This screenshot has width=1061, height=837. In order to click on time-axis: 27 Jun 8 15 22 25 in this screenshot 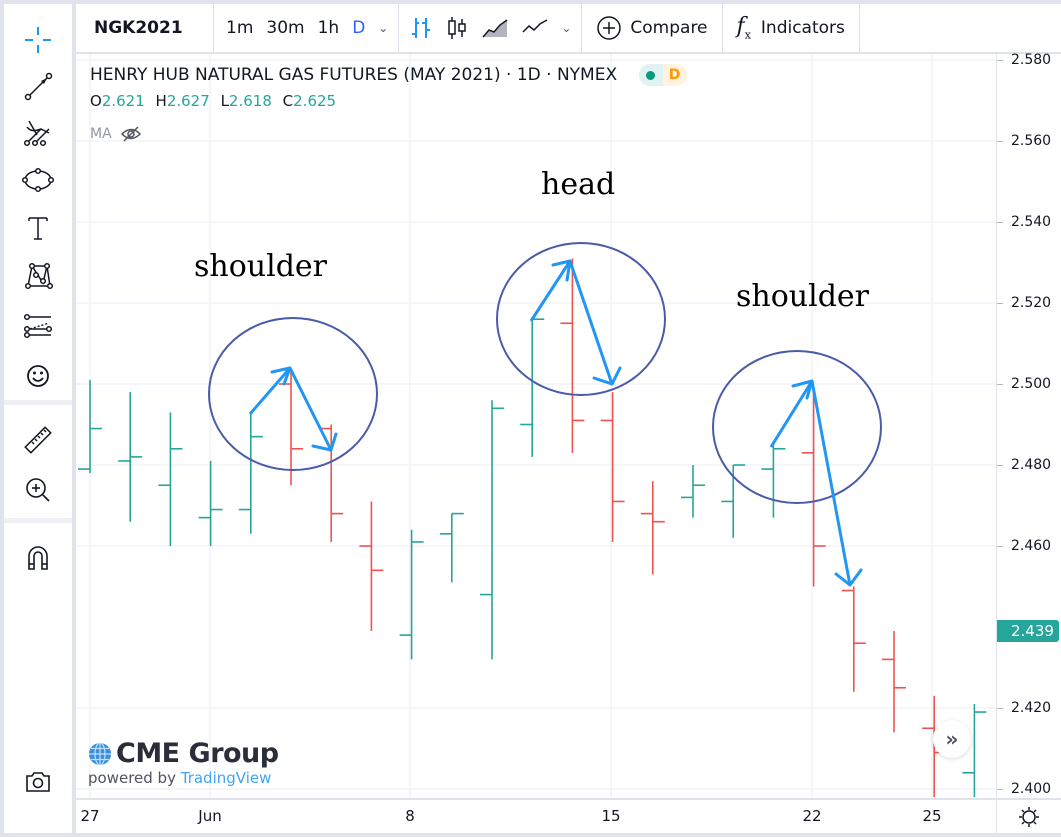, I will do `click(536, 816)`.